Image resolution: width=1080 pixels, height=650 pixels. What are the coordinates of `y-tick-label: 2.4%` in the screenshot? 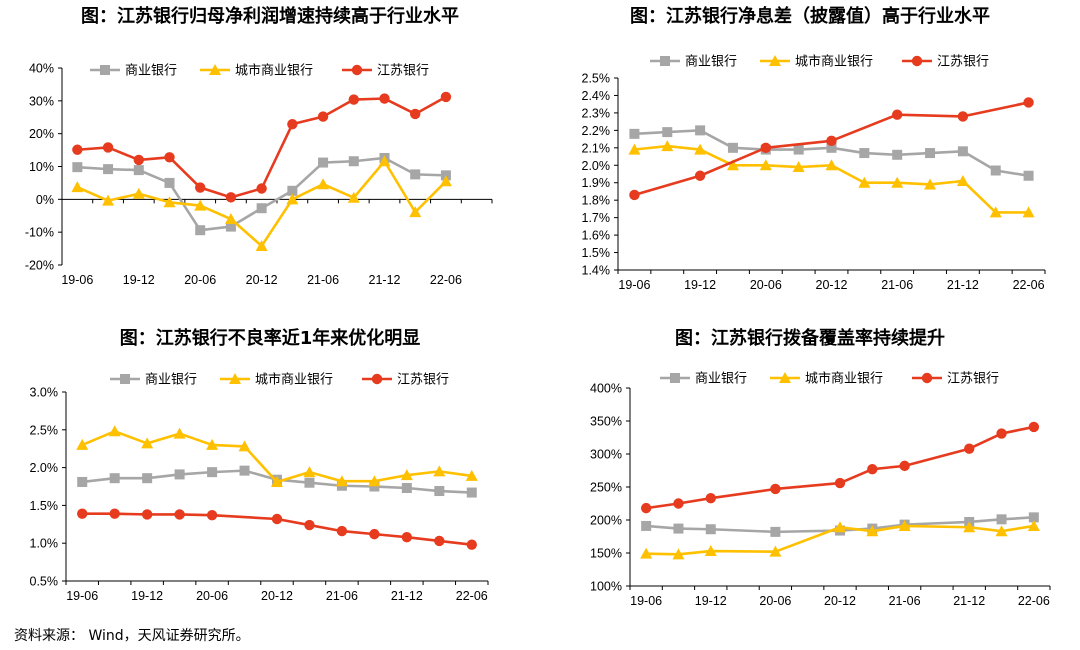 It's located at (596, 96).